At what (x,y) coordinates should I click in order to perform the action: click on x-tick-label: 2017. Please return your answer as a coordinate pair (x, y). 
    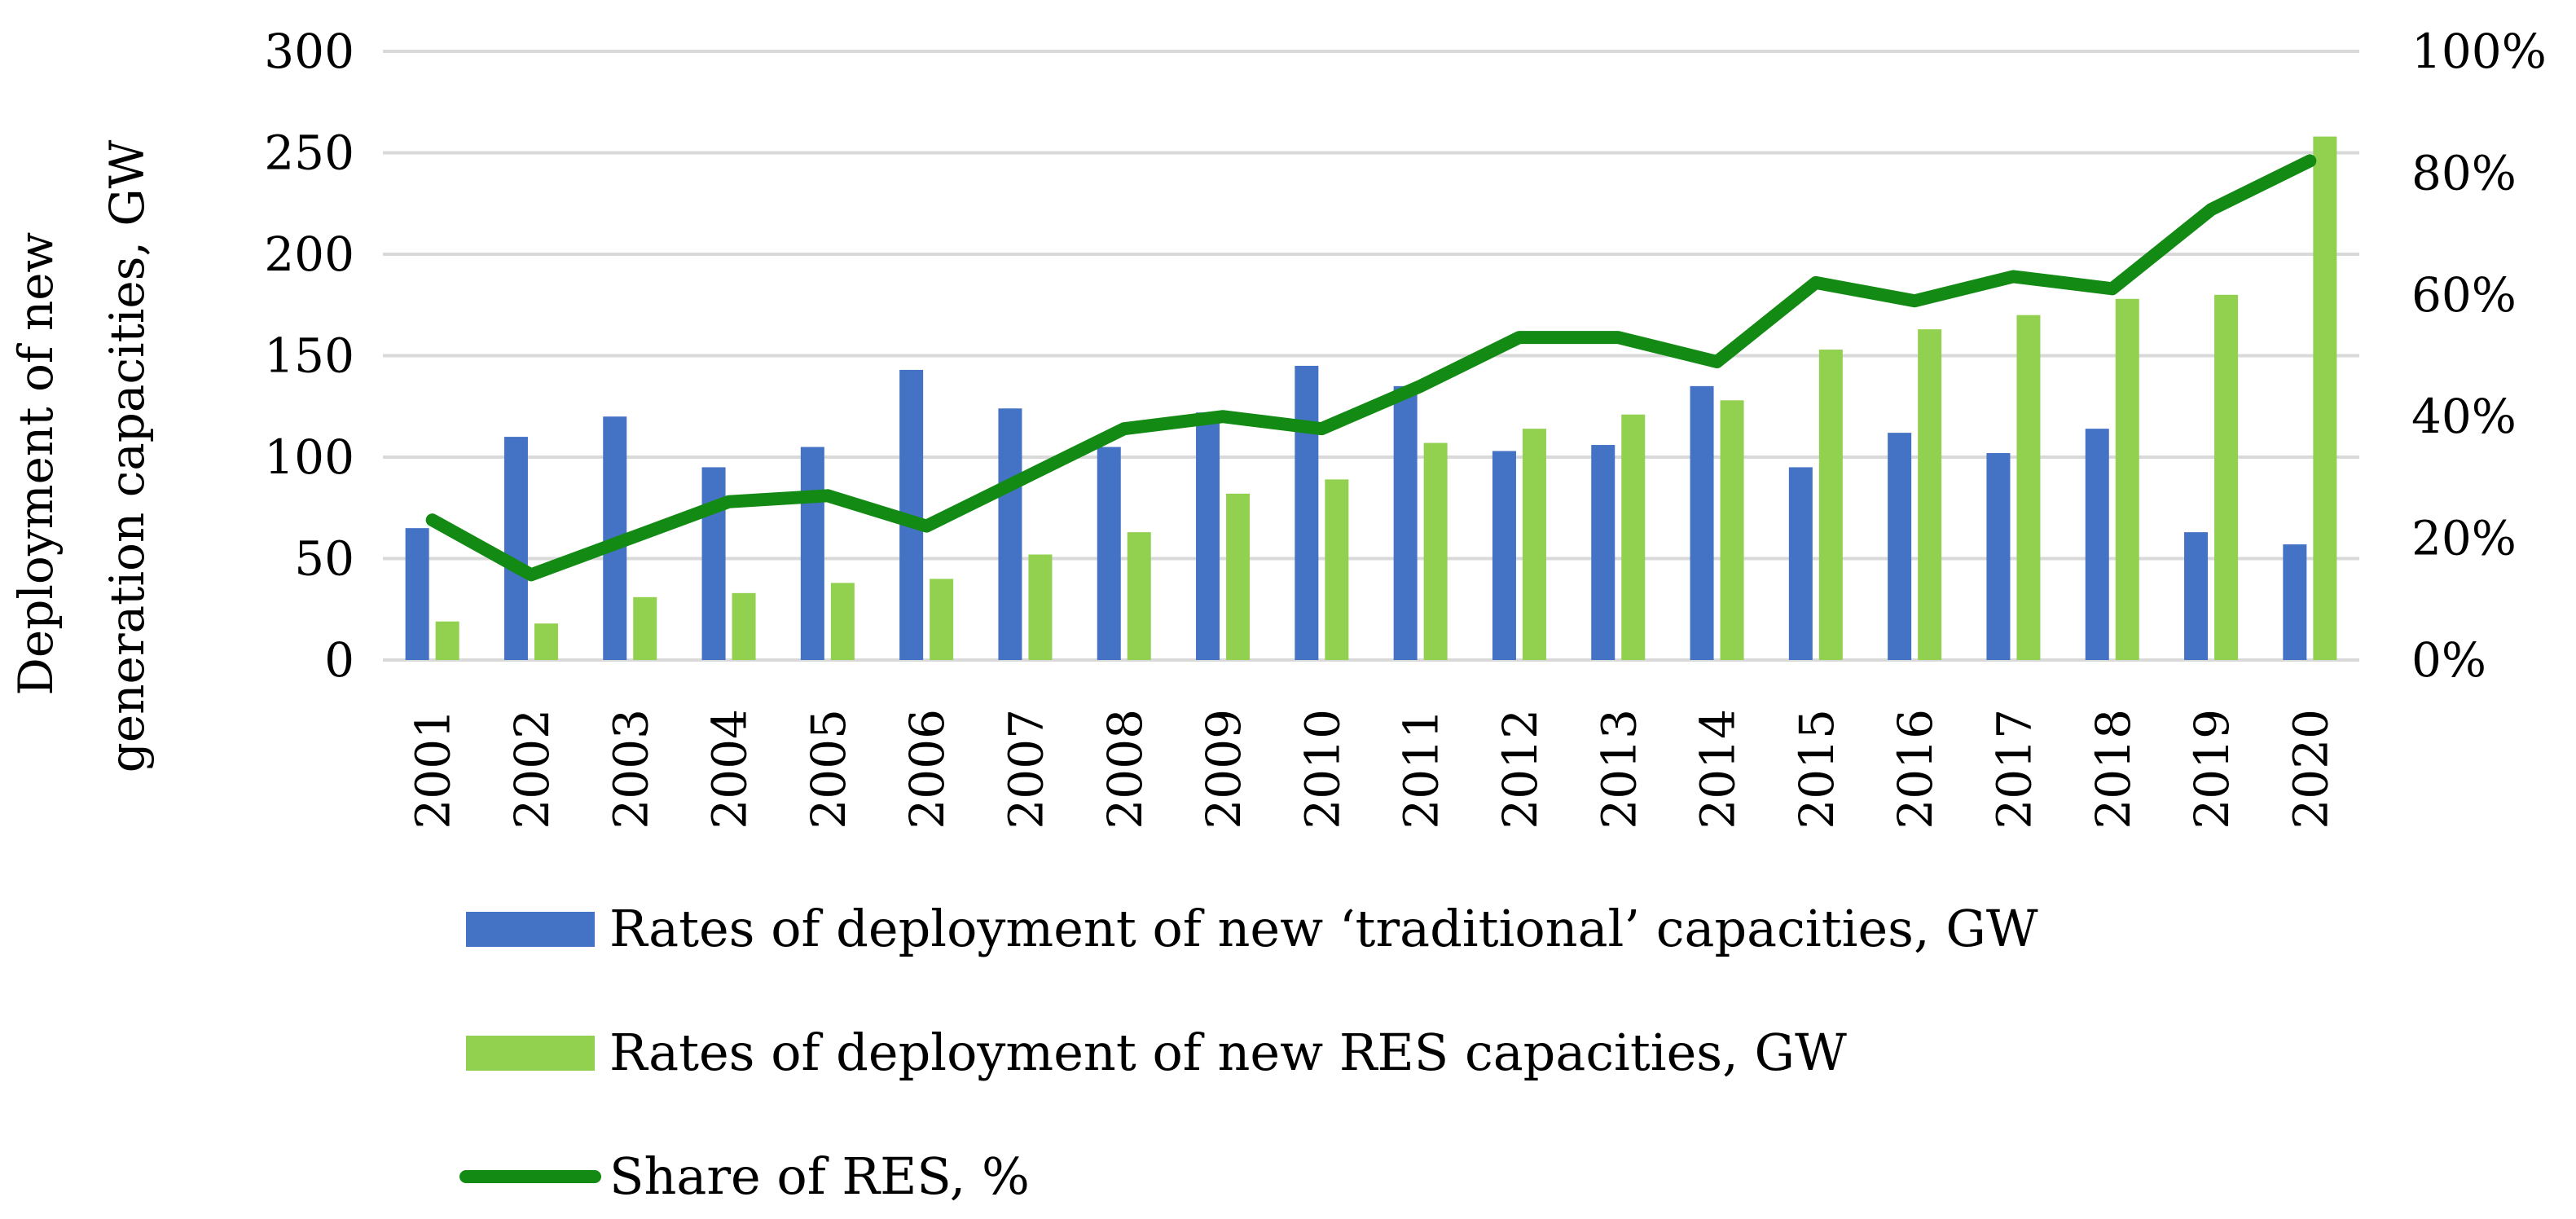
    Looking at the image, I should click on (2014, 769).